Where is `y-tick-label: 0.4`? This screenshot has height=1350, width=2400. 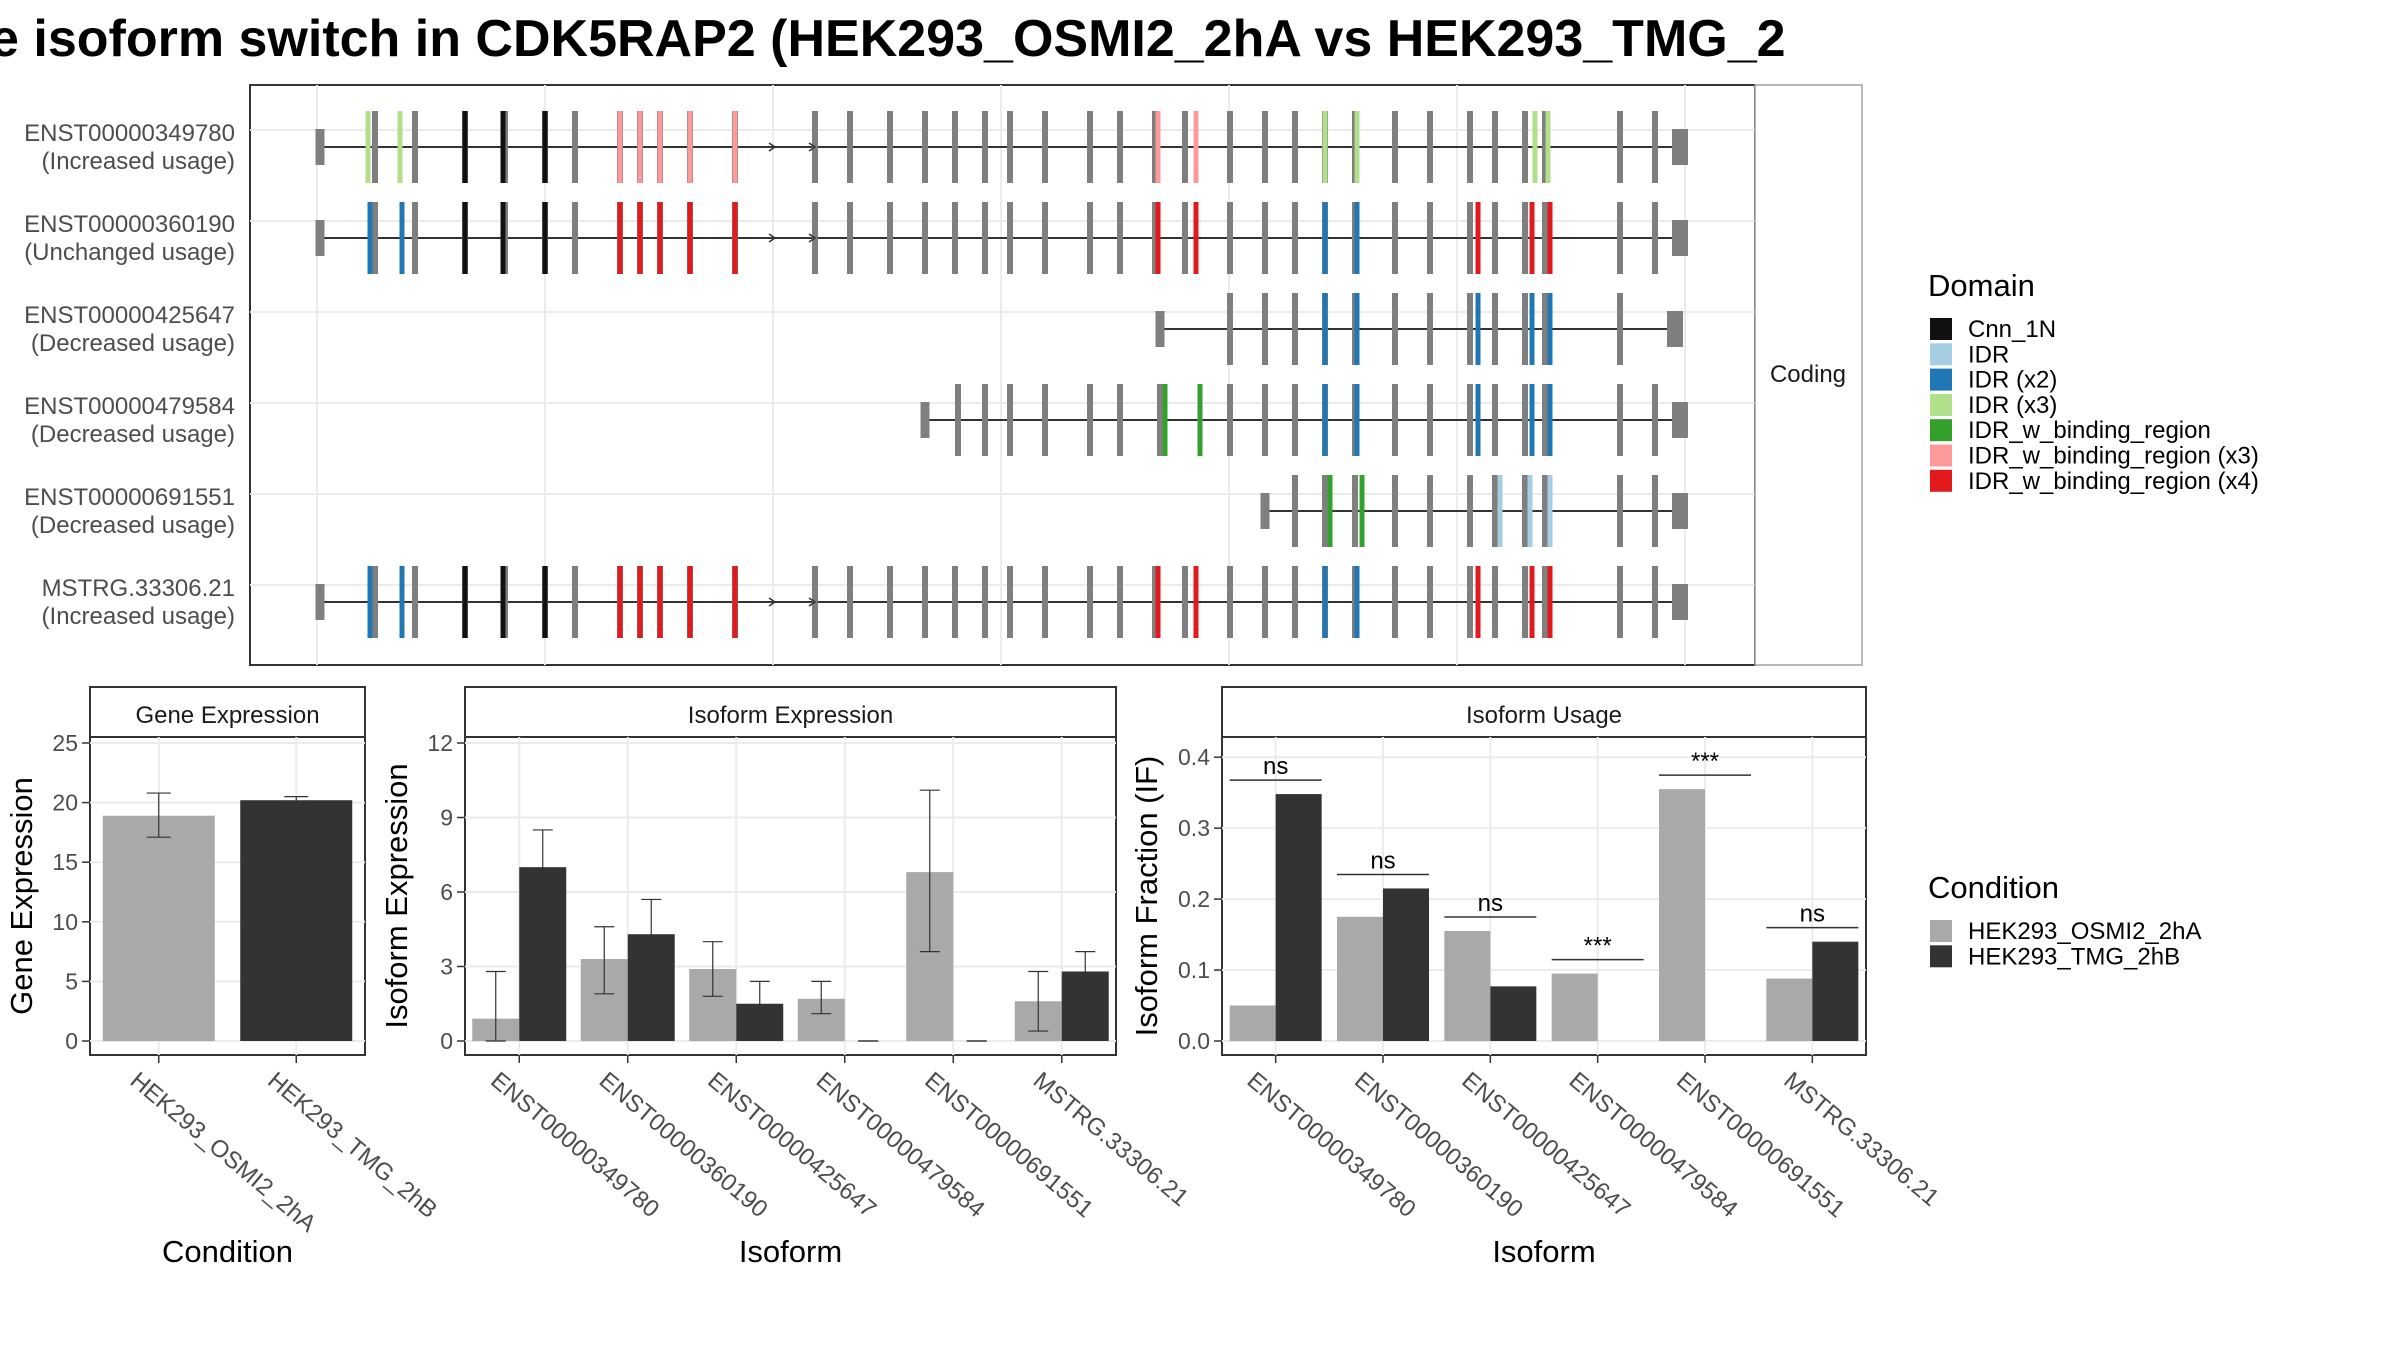
y-tick-label: 0.4 is located at coordinates (1194, 757).